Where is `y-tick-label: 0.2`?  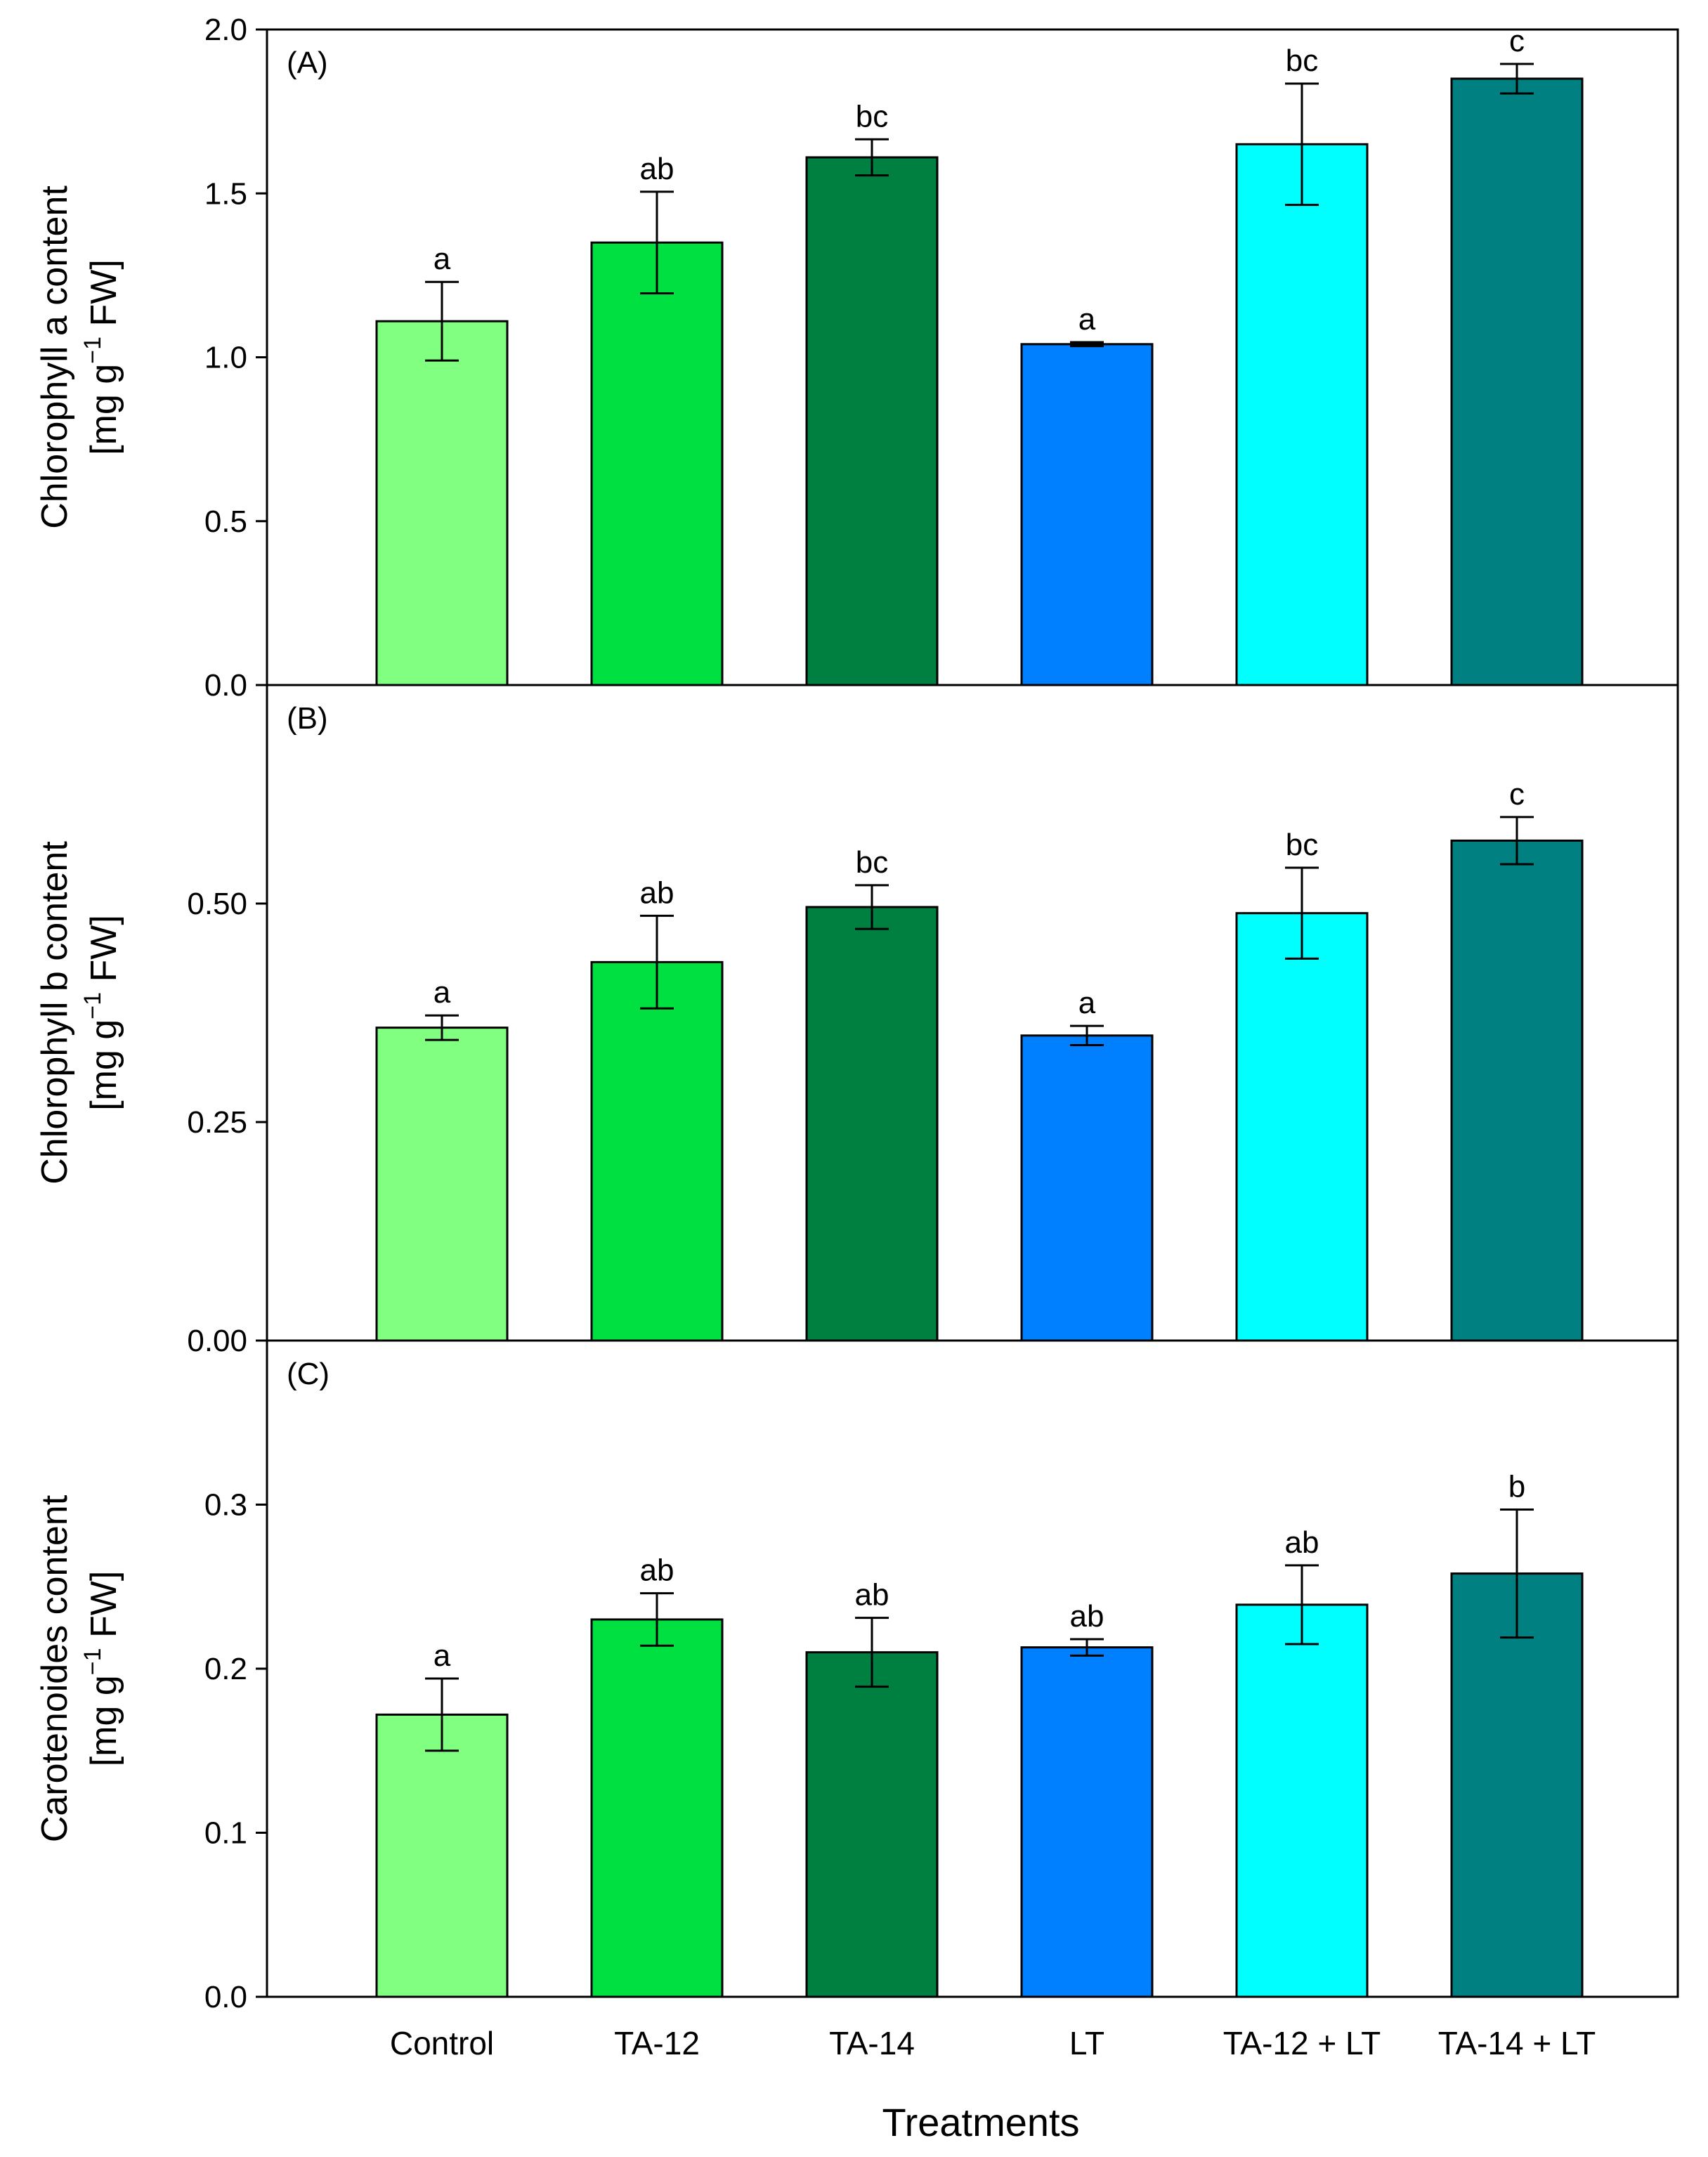 y-tick-label: 0.2 is located at coordinates (225, 1669).